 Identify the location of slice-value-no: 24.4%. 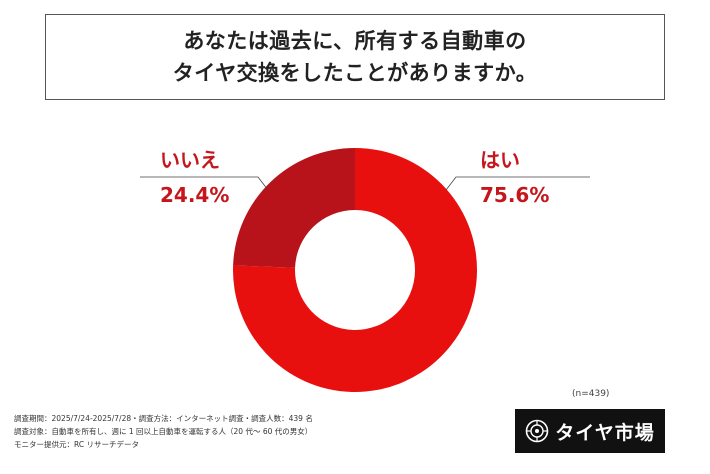
(195, 195).